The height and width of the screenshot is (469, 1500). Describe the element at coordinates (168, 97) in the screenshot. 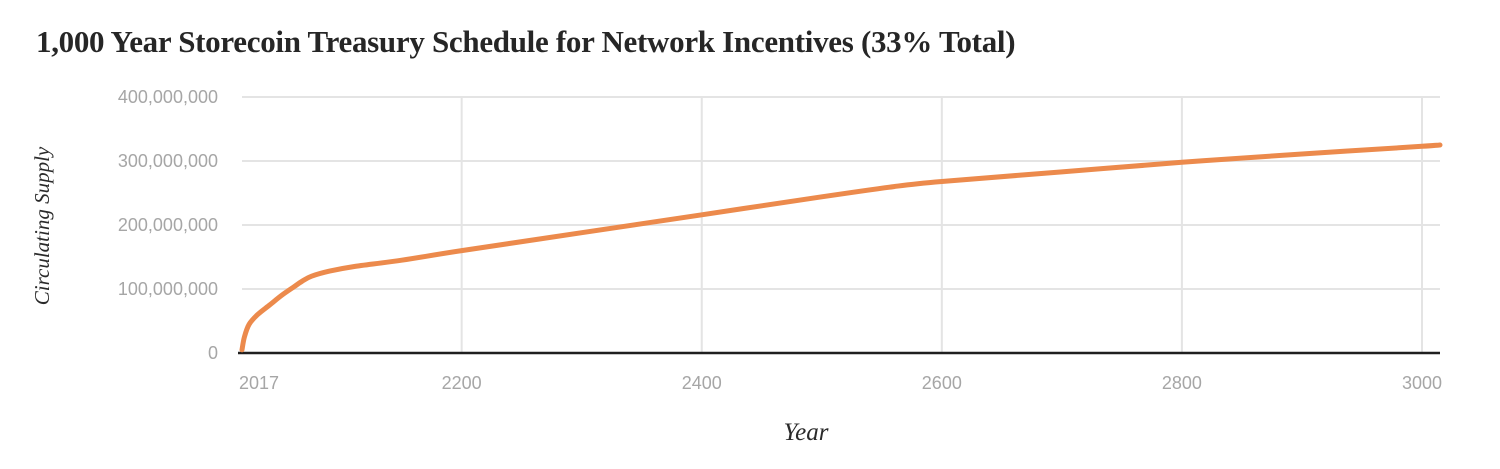

I see `y-tick-label: 400,000,000` at that location.